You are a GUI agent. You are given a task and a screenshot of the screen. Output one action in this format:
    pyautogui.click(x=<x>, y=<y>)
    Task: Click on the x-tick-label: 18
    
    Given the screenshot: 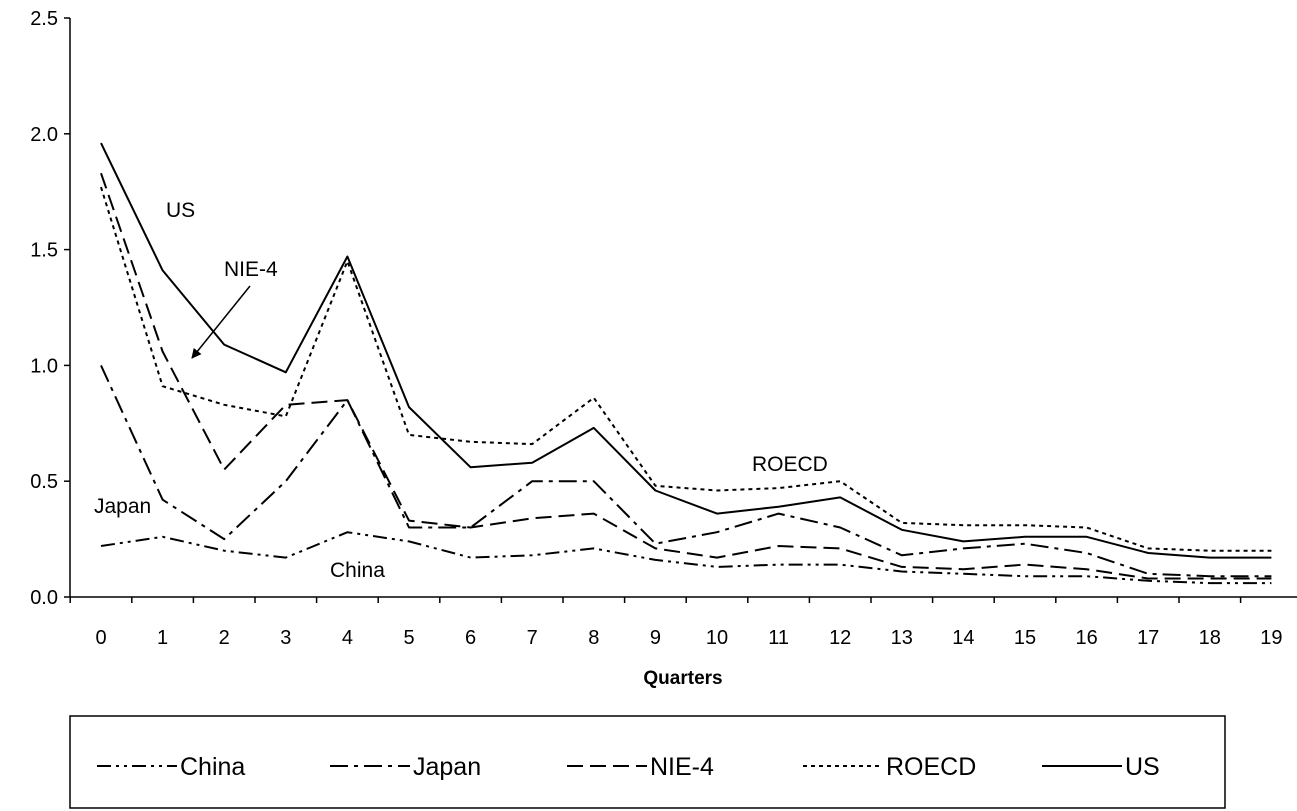 What is the action you would take?
    pyautogui.click(x=1210, y=638)
    